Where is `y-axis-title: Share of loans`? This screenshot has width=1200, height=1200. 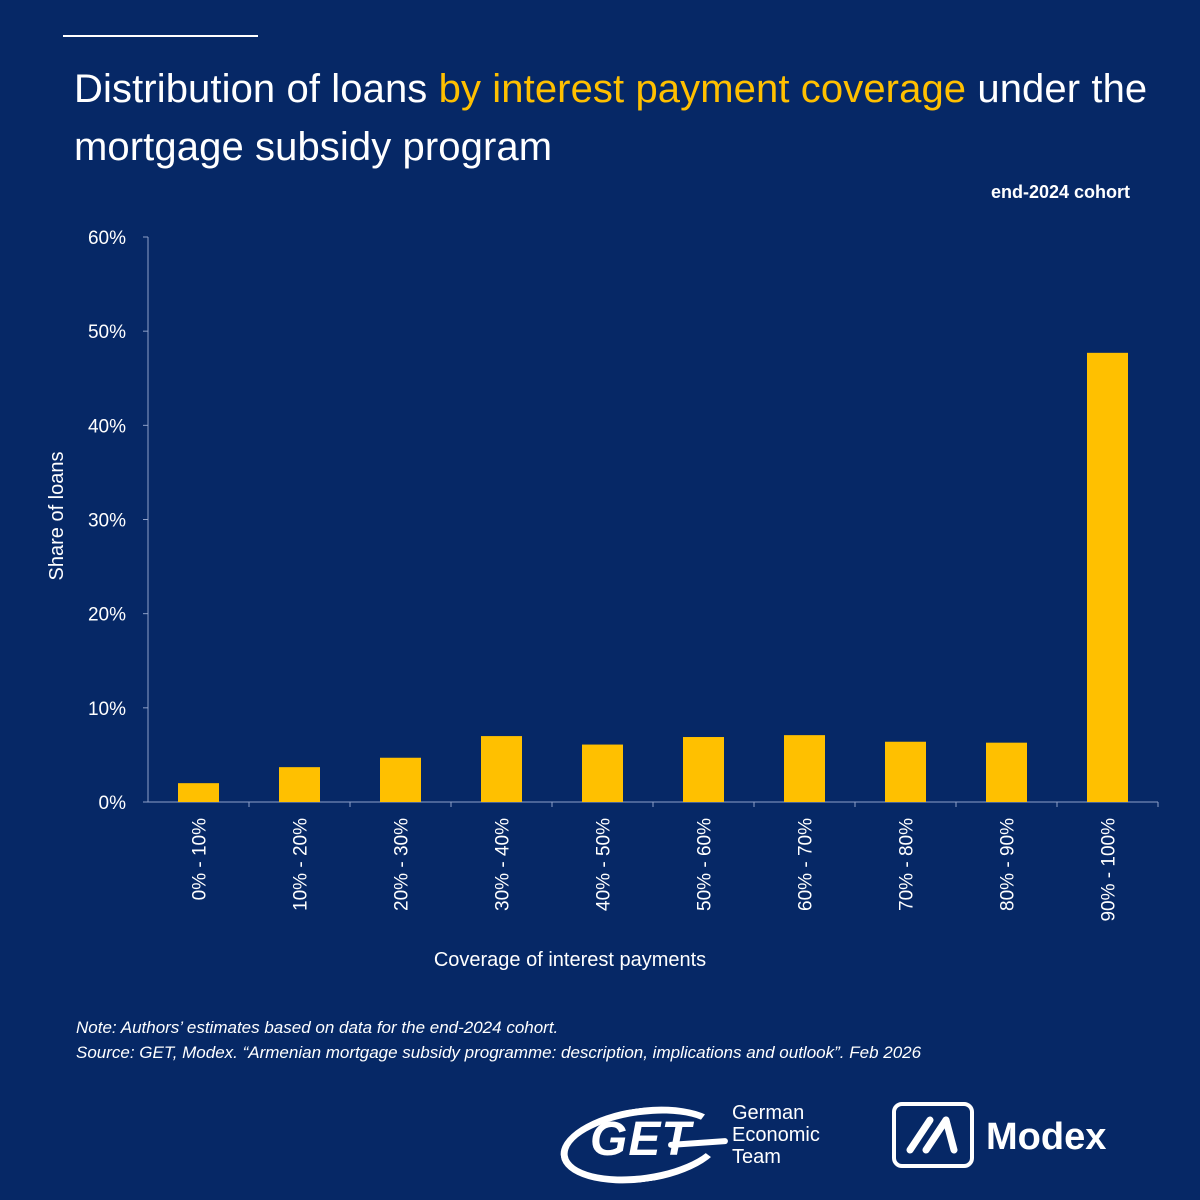
y-axis-title: Share of loans is located at coordinates (57, 516).